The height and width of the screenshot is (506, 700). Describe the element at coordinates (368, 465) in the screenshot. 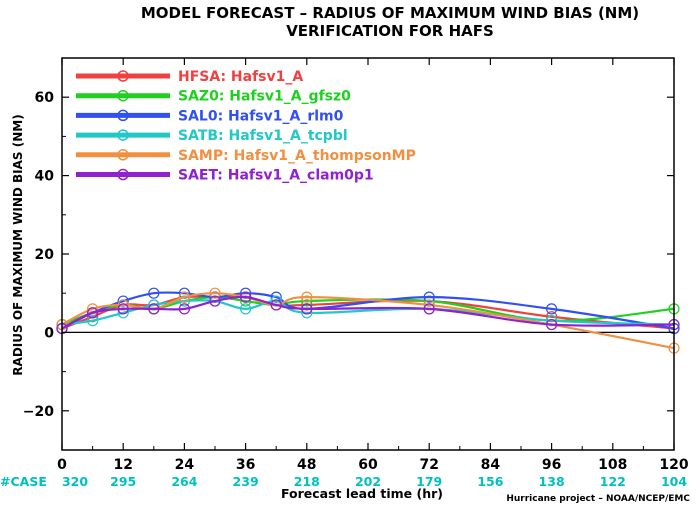

I see `x-tick-label-60: 60` at that location.